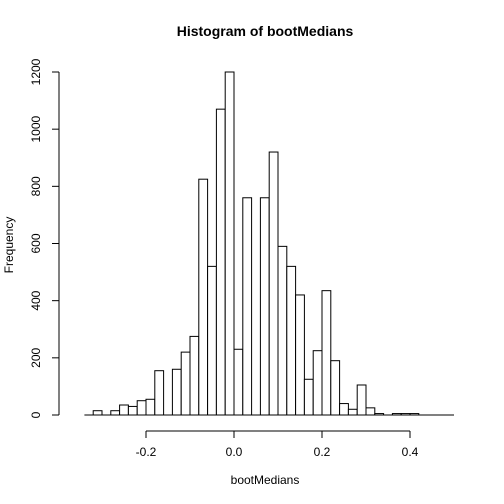  What do you see at coordinates (36, 358) in the screenshot?
I see `y-tick-label: 200` at bounding box center [36, 358].